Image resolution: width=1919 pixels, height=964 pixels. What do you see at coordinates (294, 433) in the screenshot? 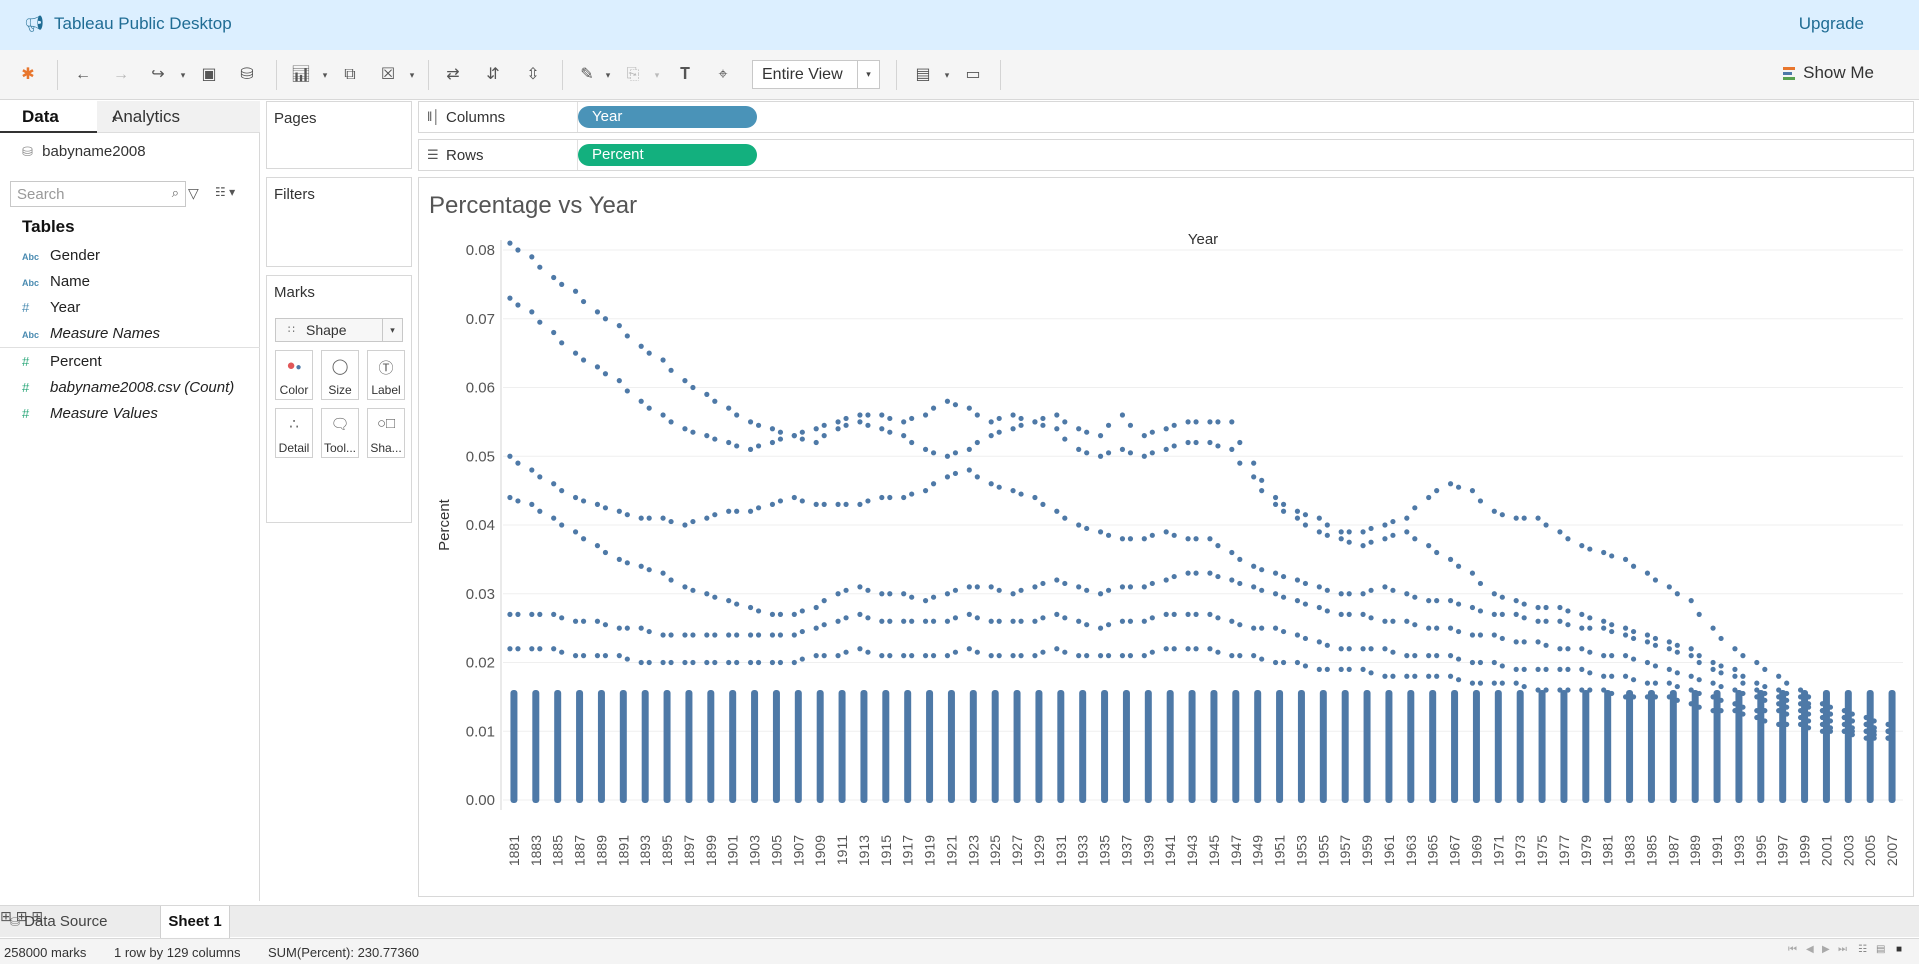
I see `detail-button: ∴ Detail` at bounding box center [294, 433].